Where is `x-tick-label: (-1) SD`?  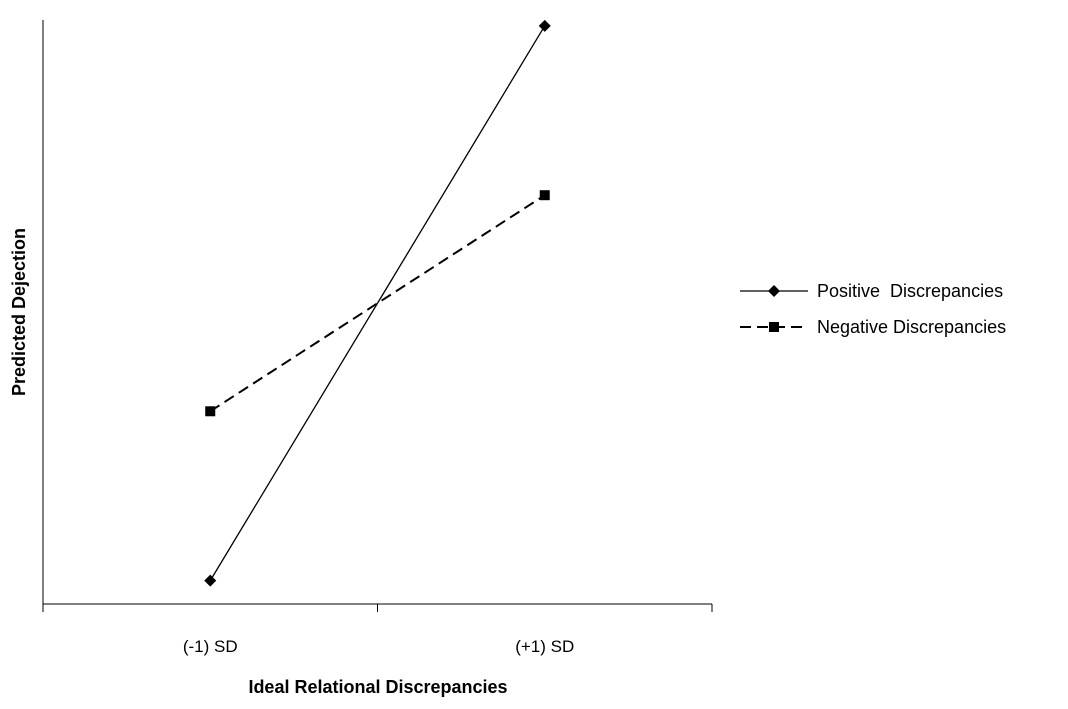
x-tick-label: (-1) SD is located at coordinates (210, 646).